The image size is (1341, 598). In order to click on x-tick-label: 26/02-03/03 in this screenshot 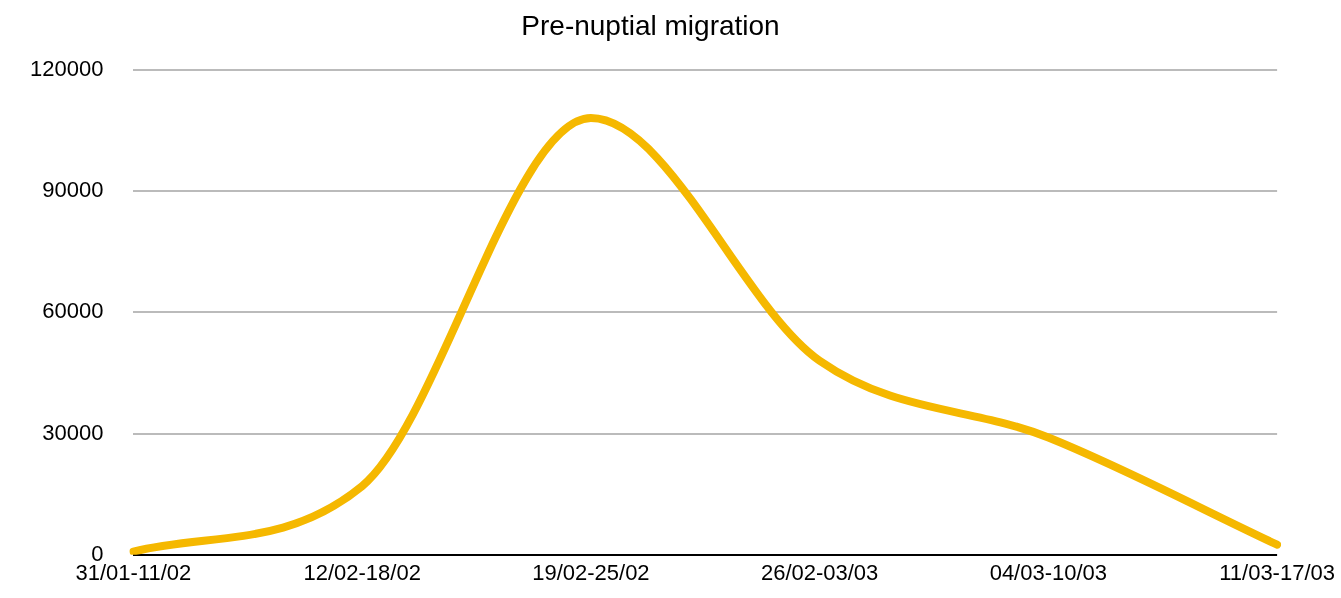, I will do `click(819, 573)`.